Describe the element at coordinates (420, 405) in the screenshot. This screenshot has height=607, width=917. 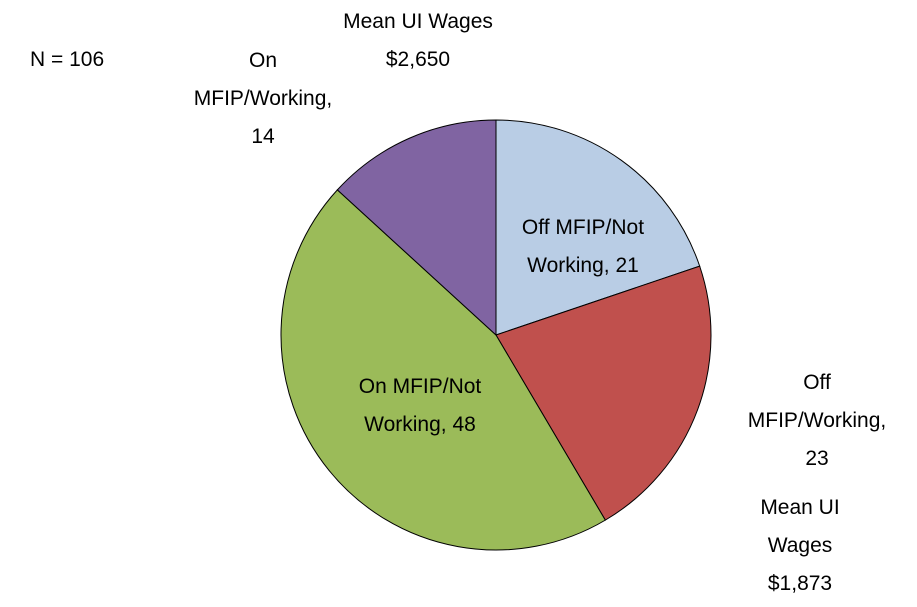
I see `data-label: On MFIP/Not Working, 48` at that location.